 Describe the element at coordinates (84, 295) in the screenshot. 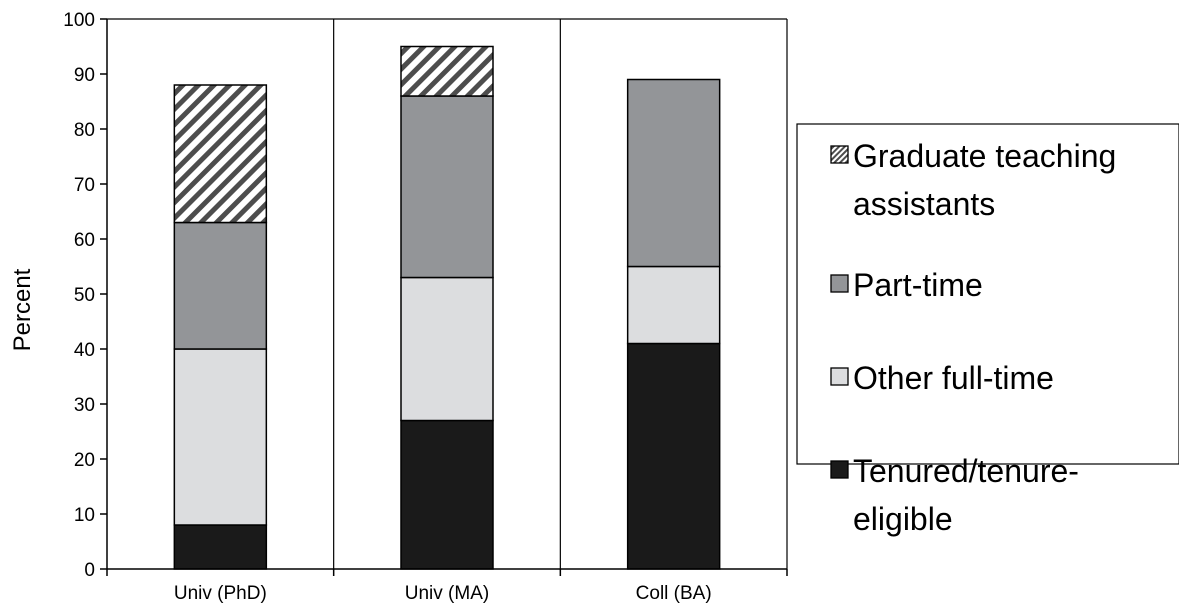

I see `y-tick-label: 50` at that location.